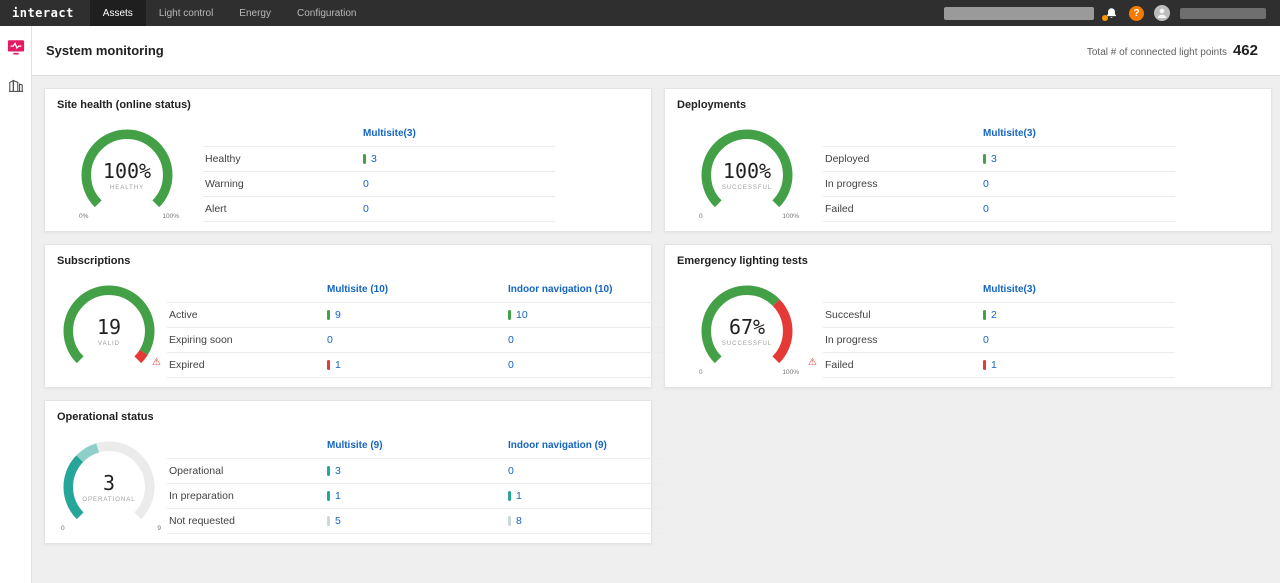 The height and width of the screenshot is (583, 1280). What do you see at coordinates (578, 315) in the screenshot?
I see `count-value: 10` at bounding box center [578, 315].